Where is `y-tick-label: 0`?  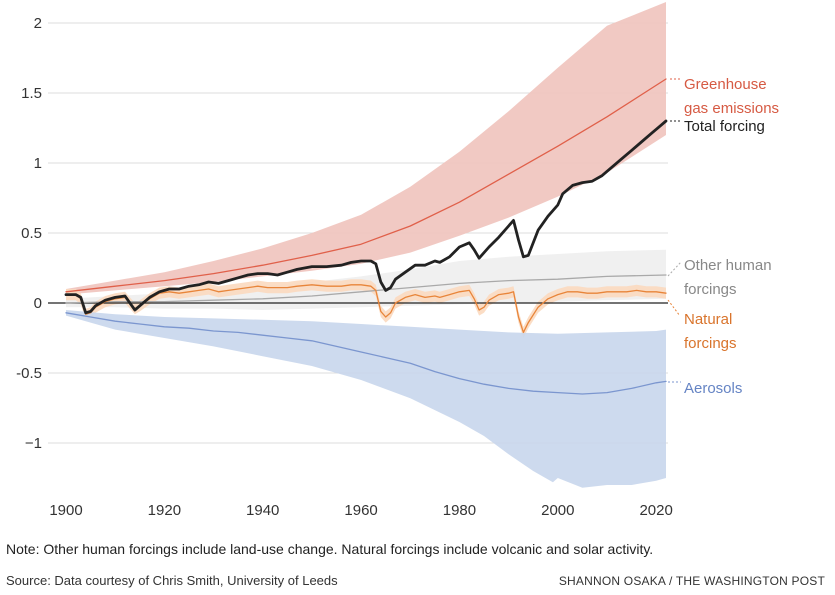
y-tick-label: 0 is located at coordinates (38, 303).